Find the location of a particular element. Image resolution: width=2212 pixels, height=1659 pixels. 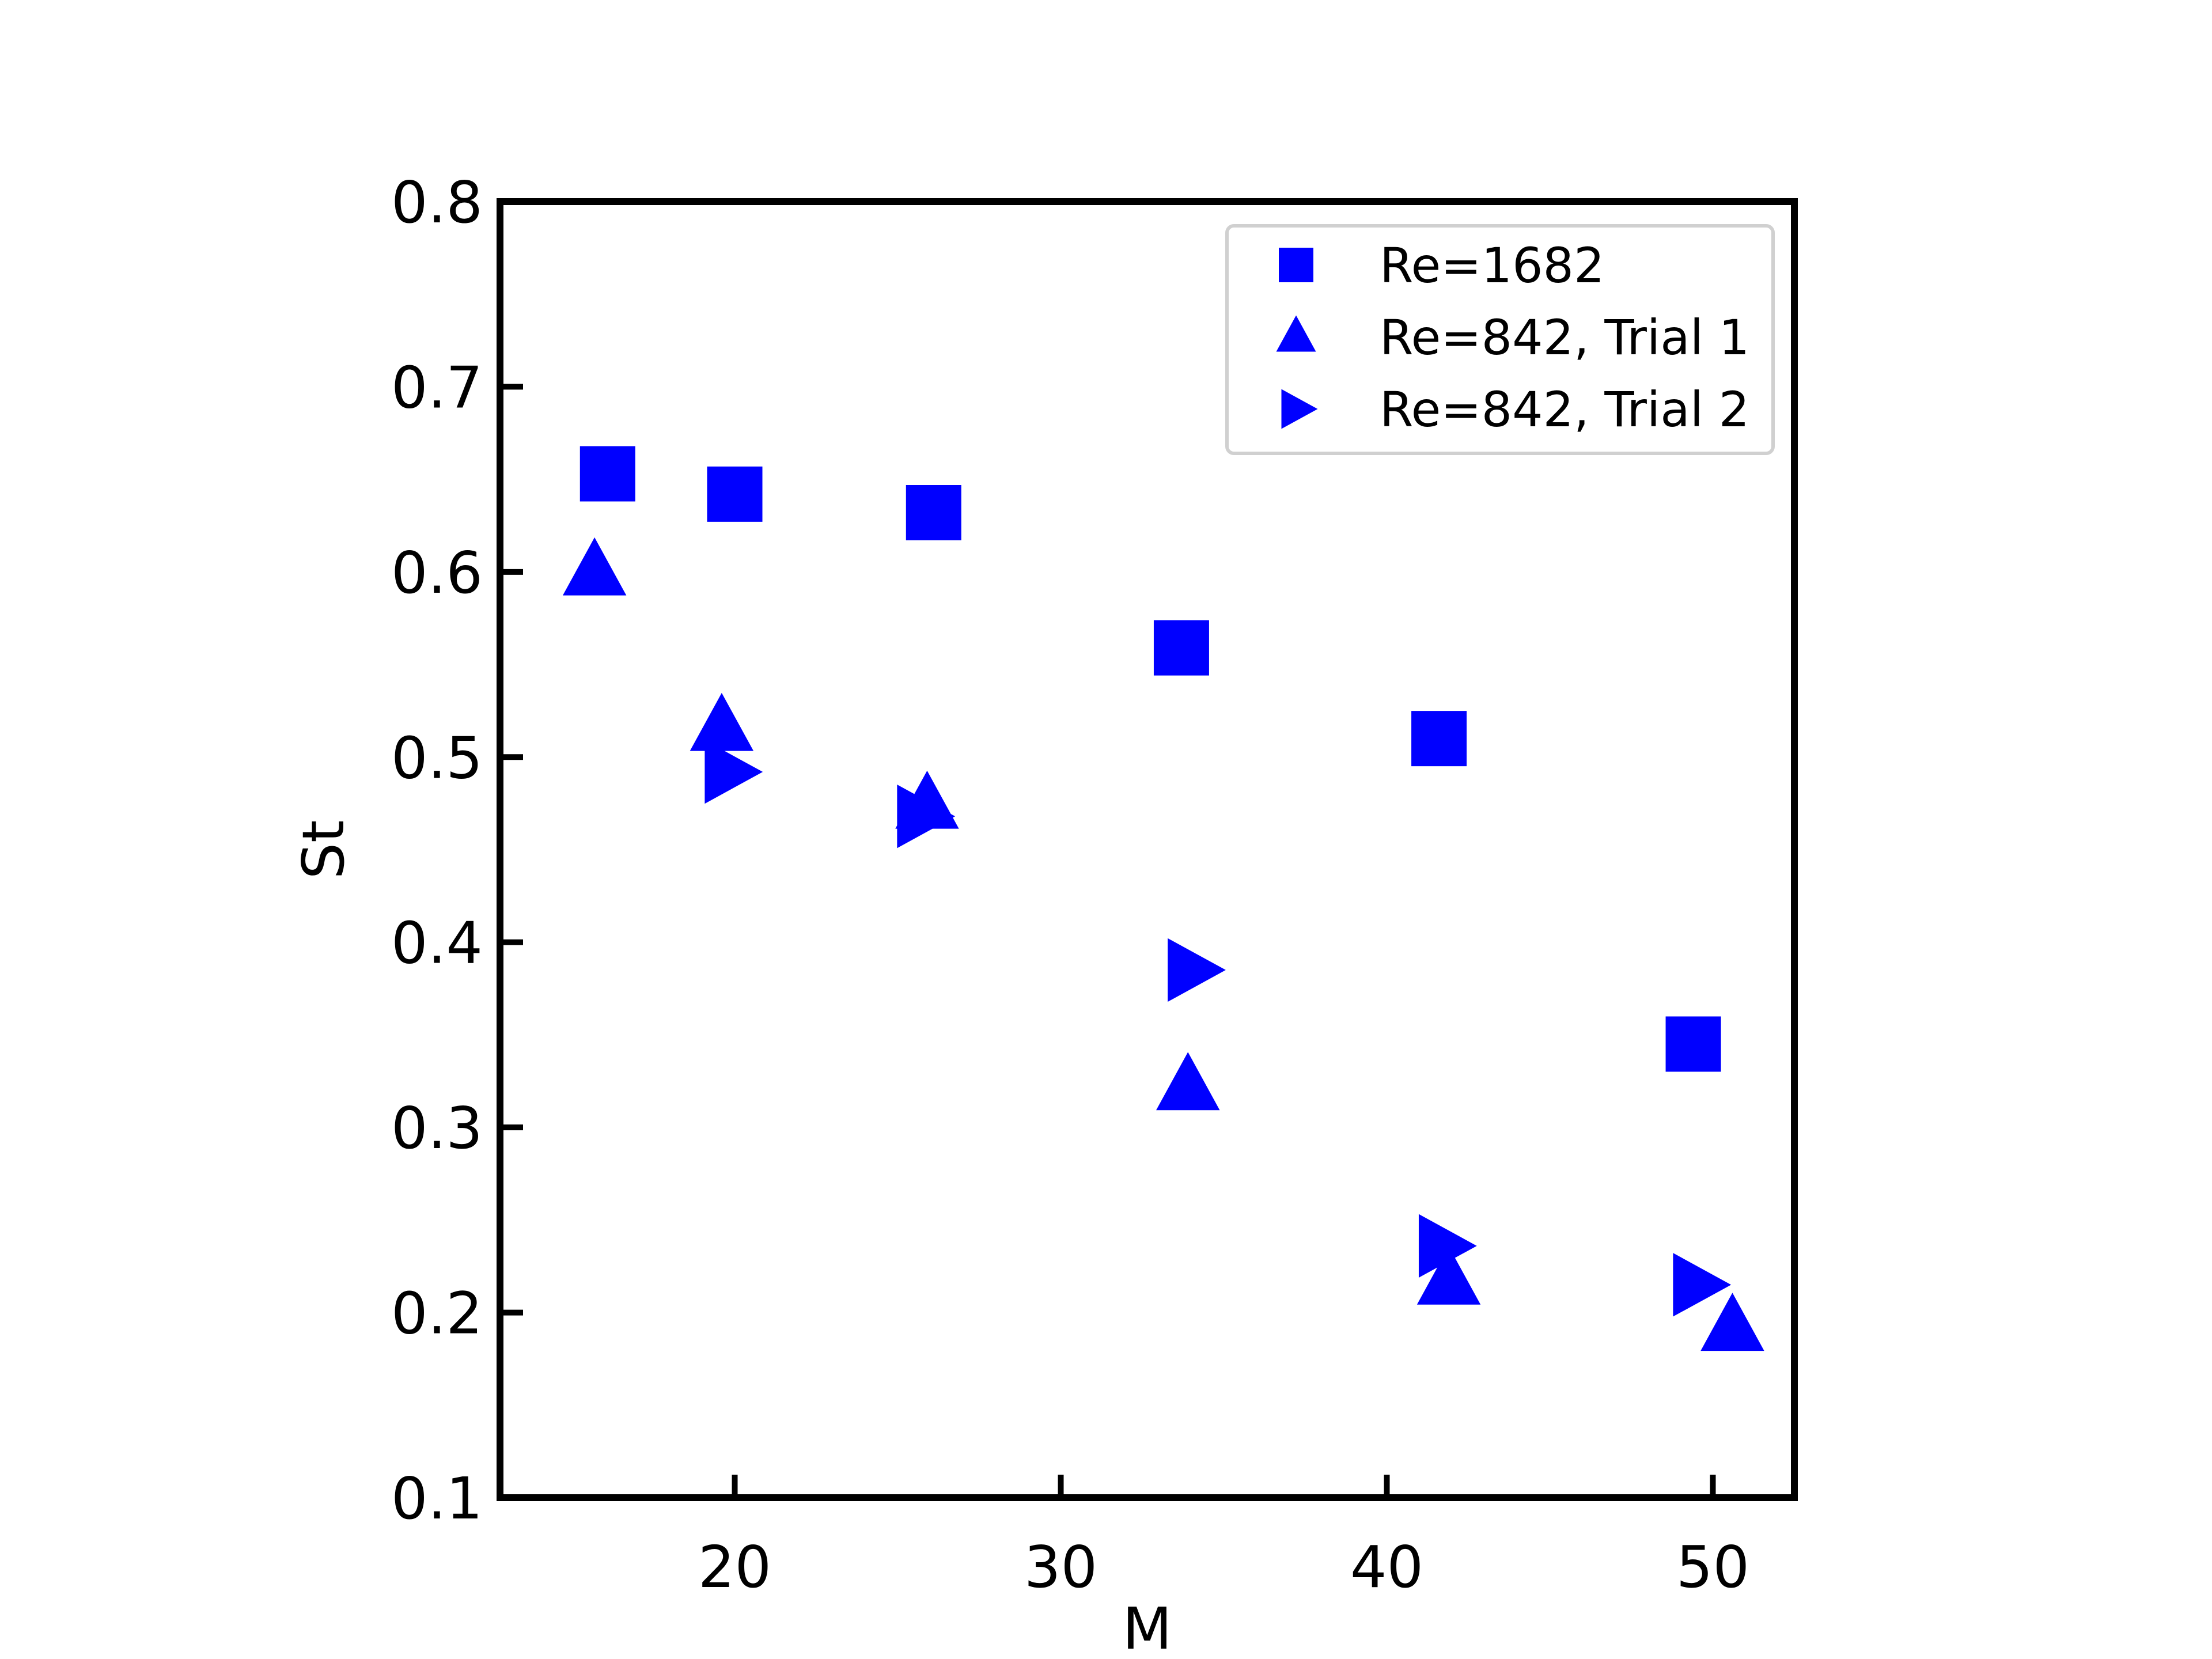

legend-label: Re=842, Trial 2 is located at coordinates (1564, 409).